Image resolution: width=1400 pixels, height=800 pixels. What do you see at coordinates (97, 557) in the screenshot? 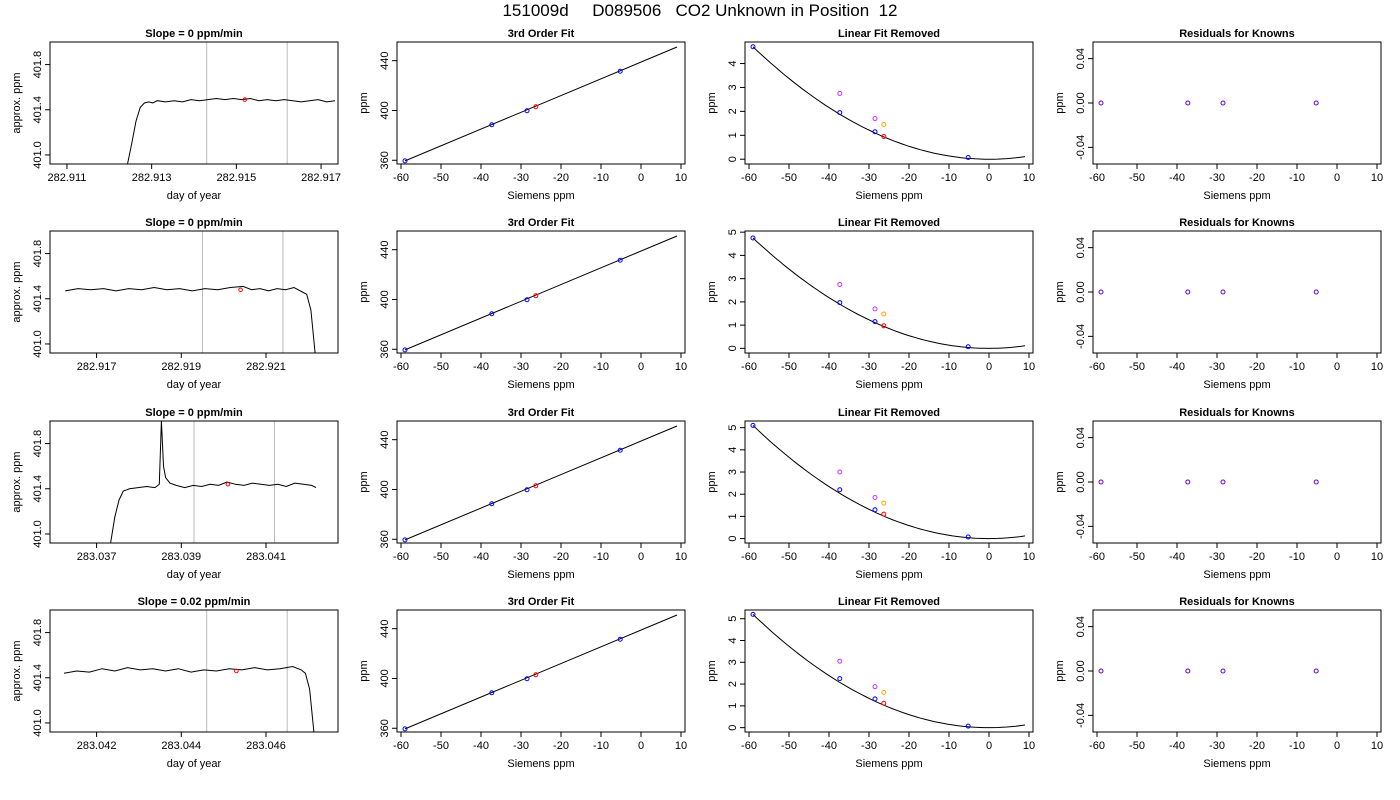
I see `x-tick-label: 283.037` at bounding box center [97, 557].